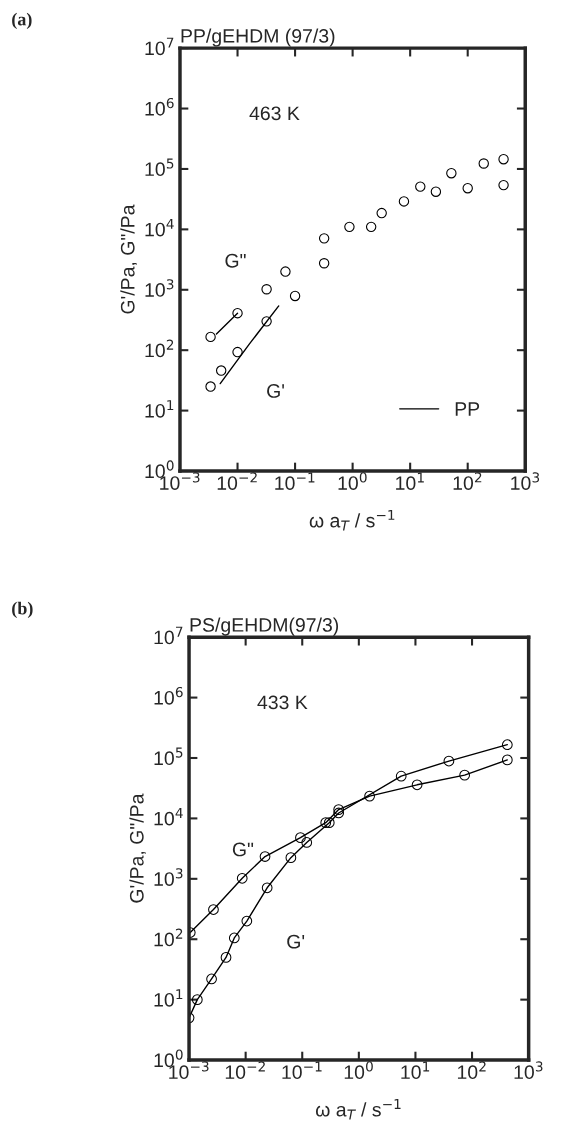  Describe the element at coordinates (275, 391) in the screenshot. I see `text: G'` at that location.